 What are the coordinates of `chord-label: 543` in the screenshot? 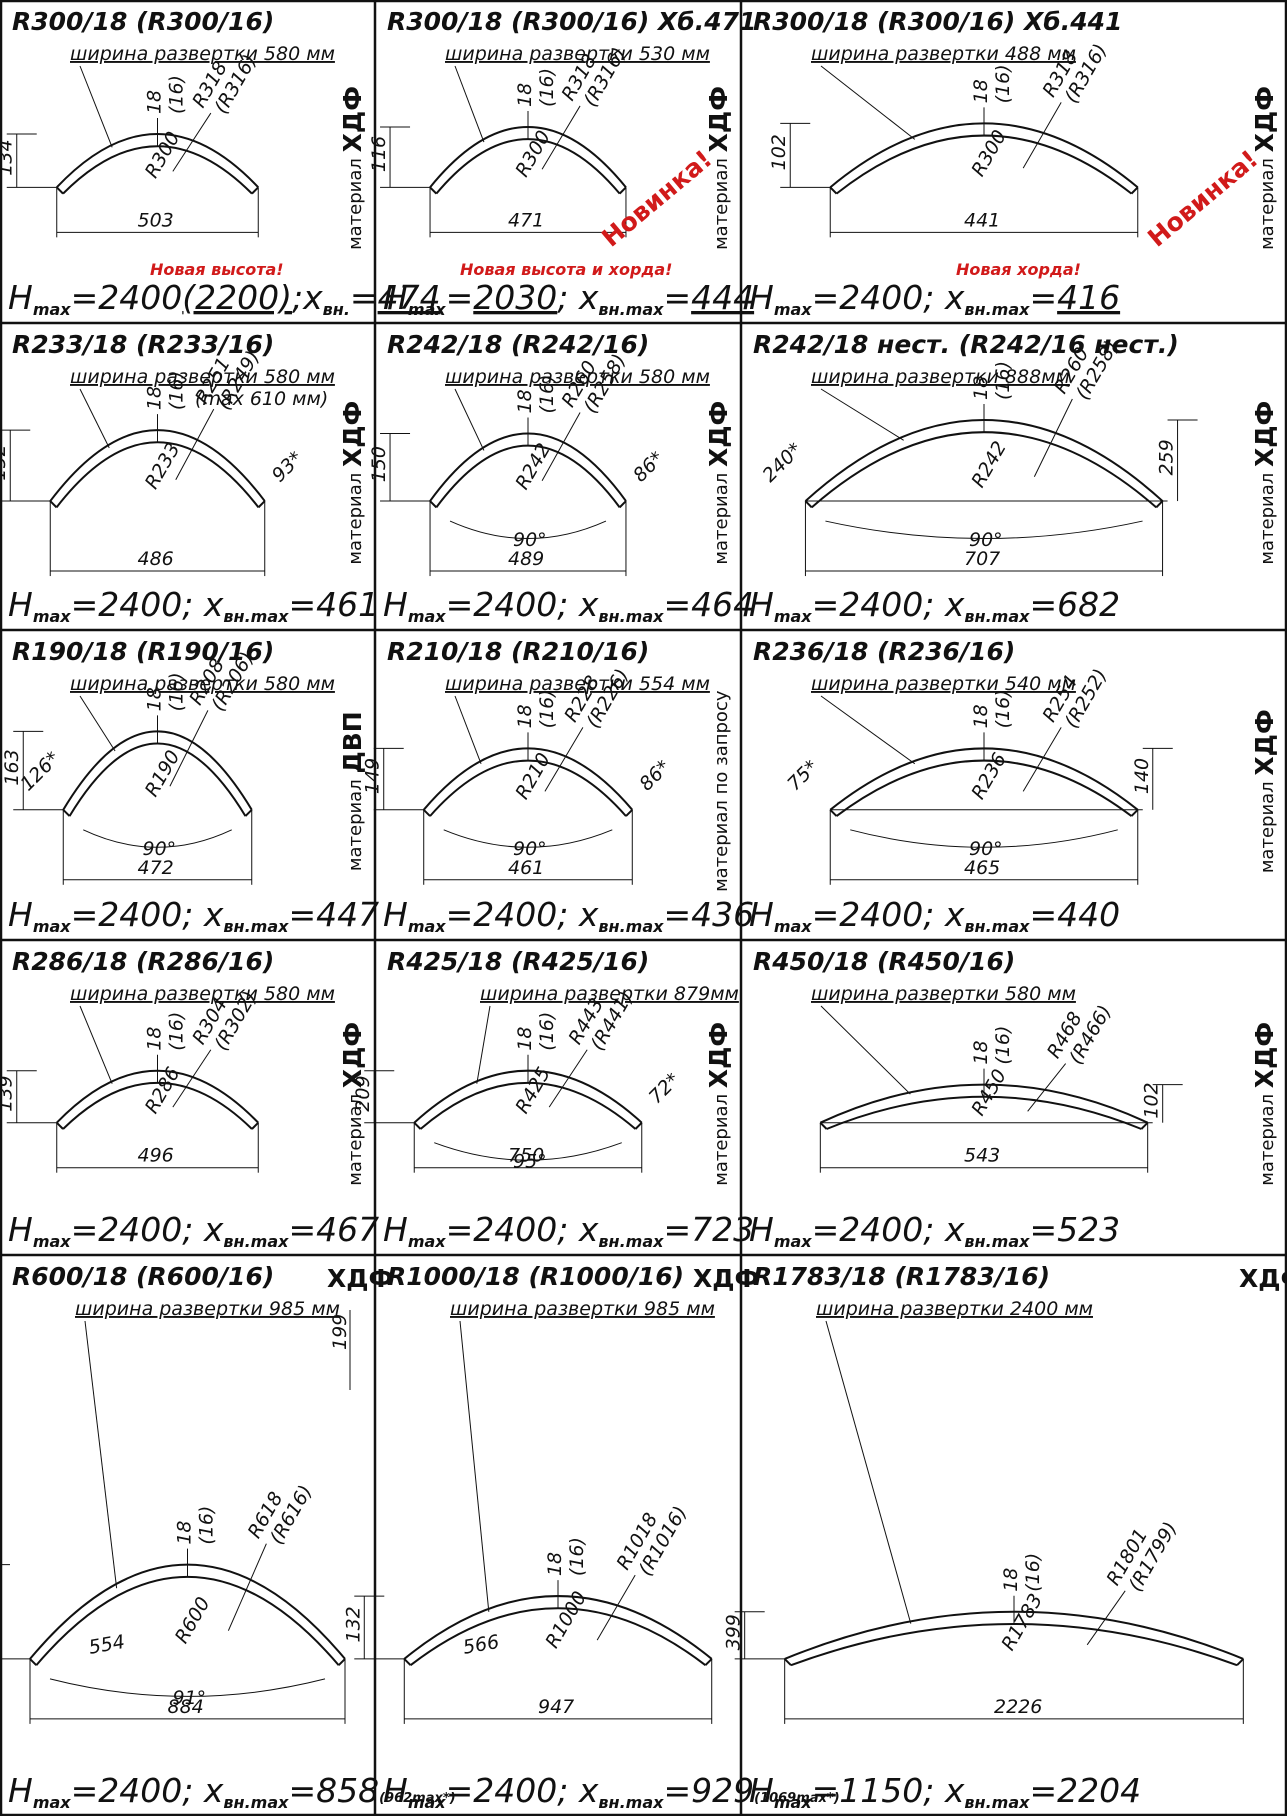 It's located at (982, 1156).